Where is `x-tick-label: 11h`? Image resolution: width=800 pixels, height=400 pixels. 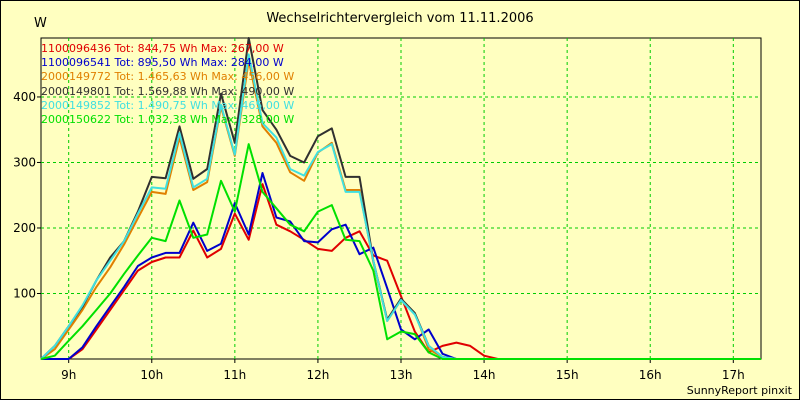
x-tick-label: 11h is located at coordinates (234, 375).